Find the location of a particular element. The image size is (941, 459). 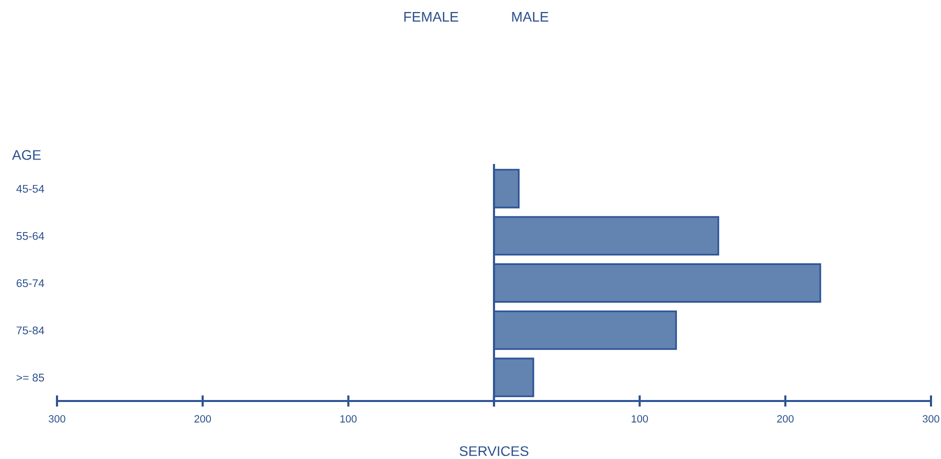

y-tick-label: >= 85 is located at coordinates (30, 378).